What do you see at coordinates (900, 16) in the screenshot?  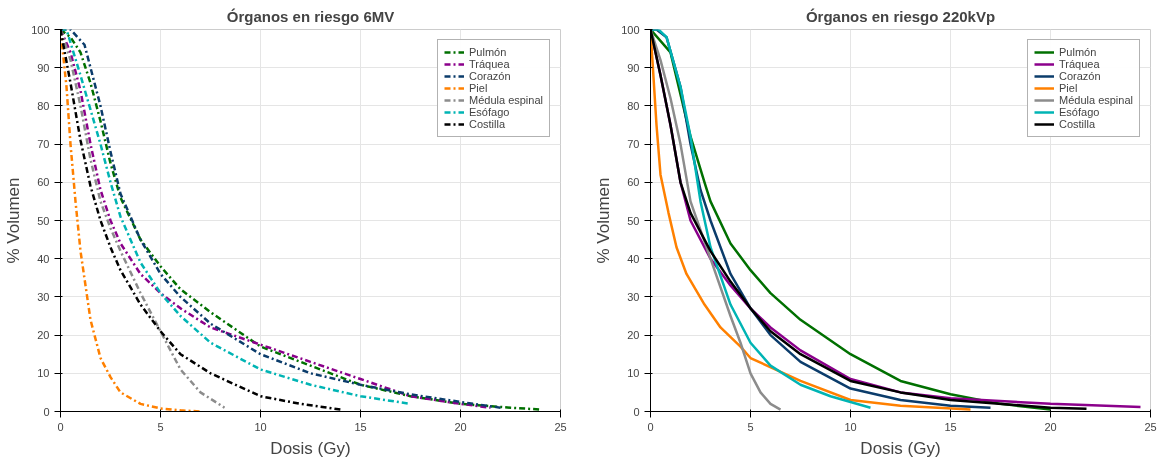 I see `chart-title: Órganos en riesgo 220kVp` at bounding box center [900, 16].